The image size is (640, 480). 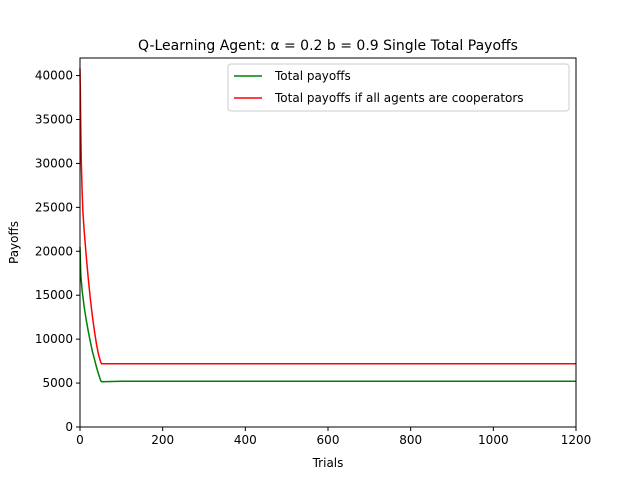 What do you see at coordinates (54, 163) in the screenshot?
I see `y-tick-label: 30000` at bounding box center [54, 163].